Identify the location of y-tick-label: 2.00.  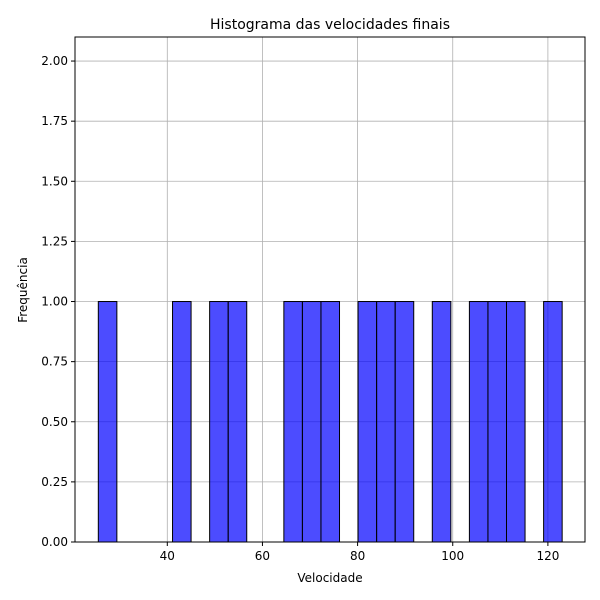
(54, 61).